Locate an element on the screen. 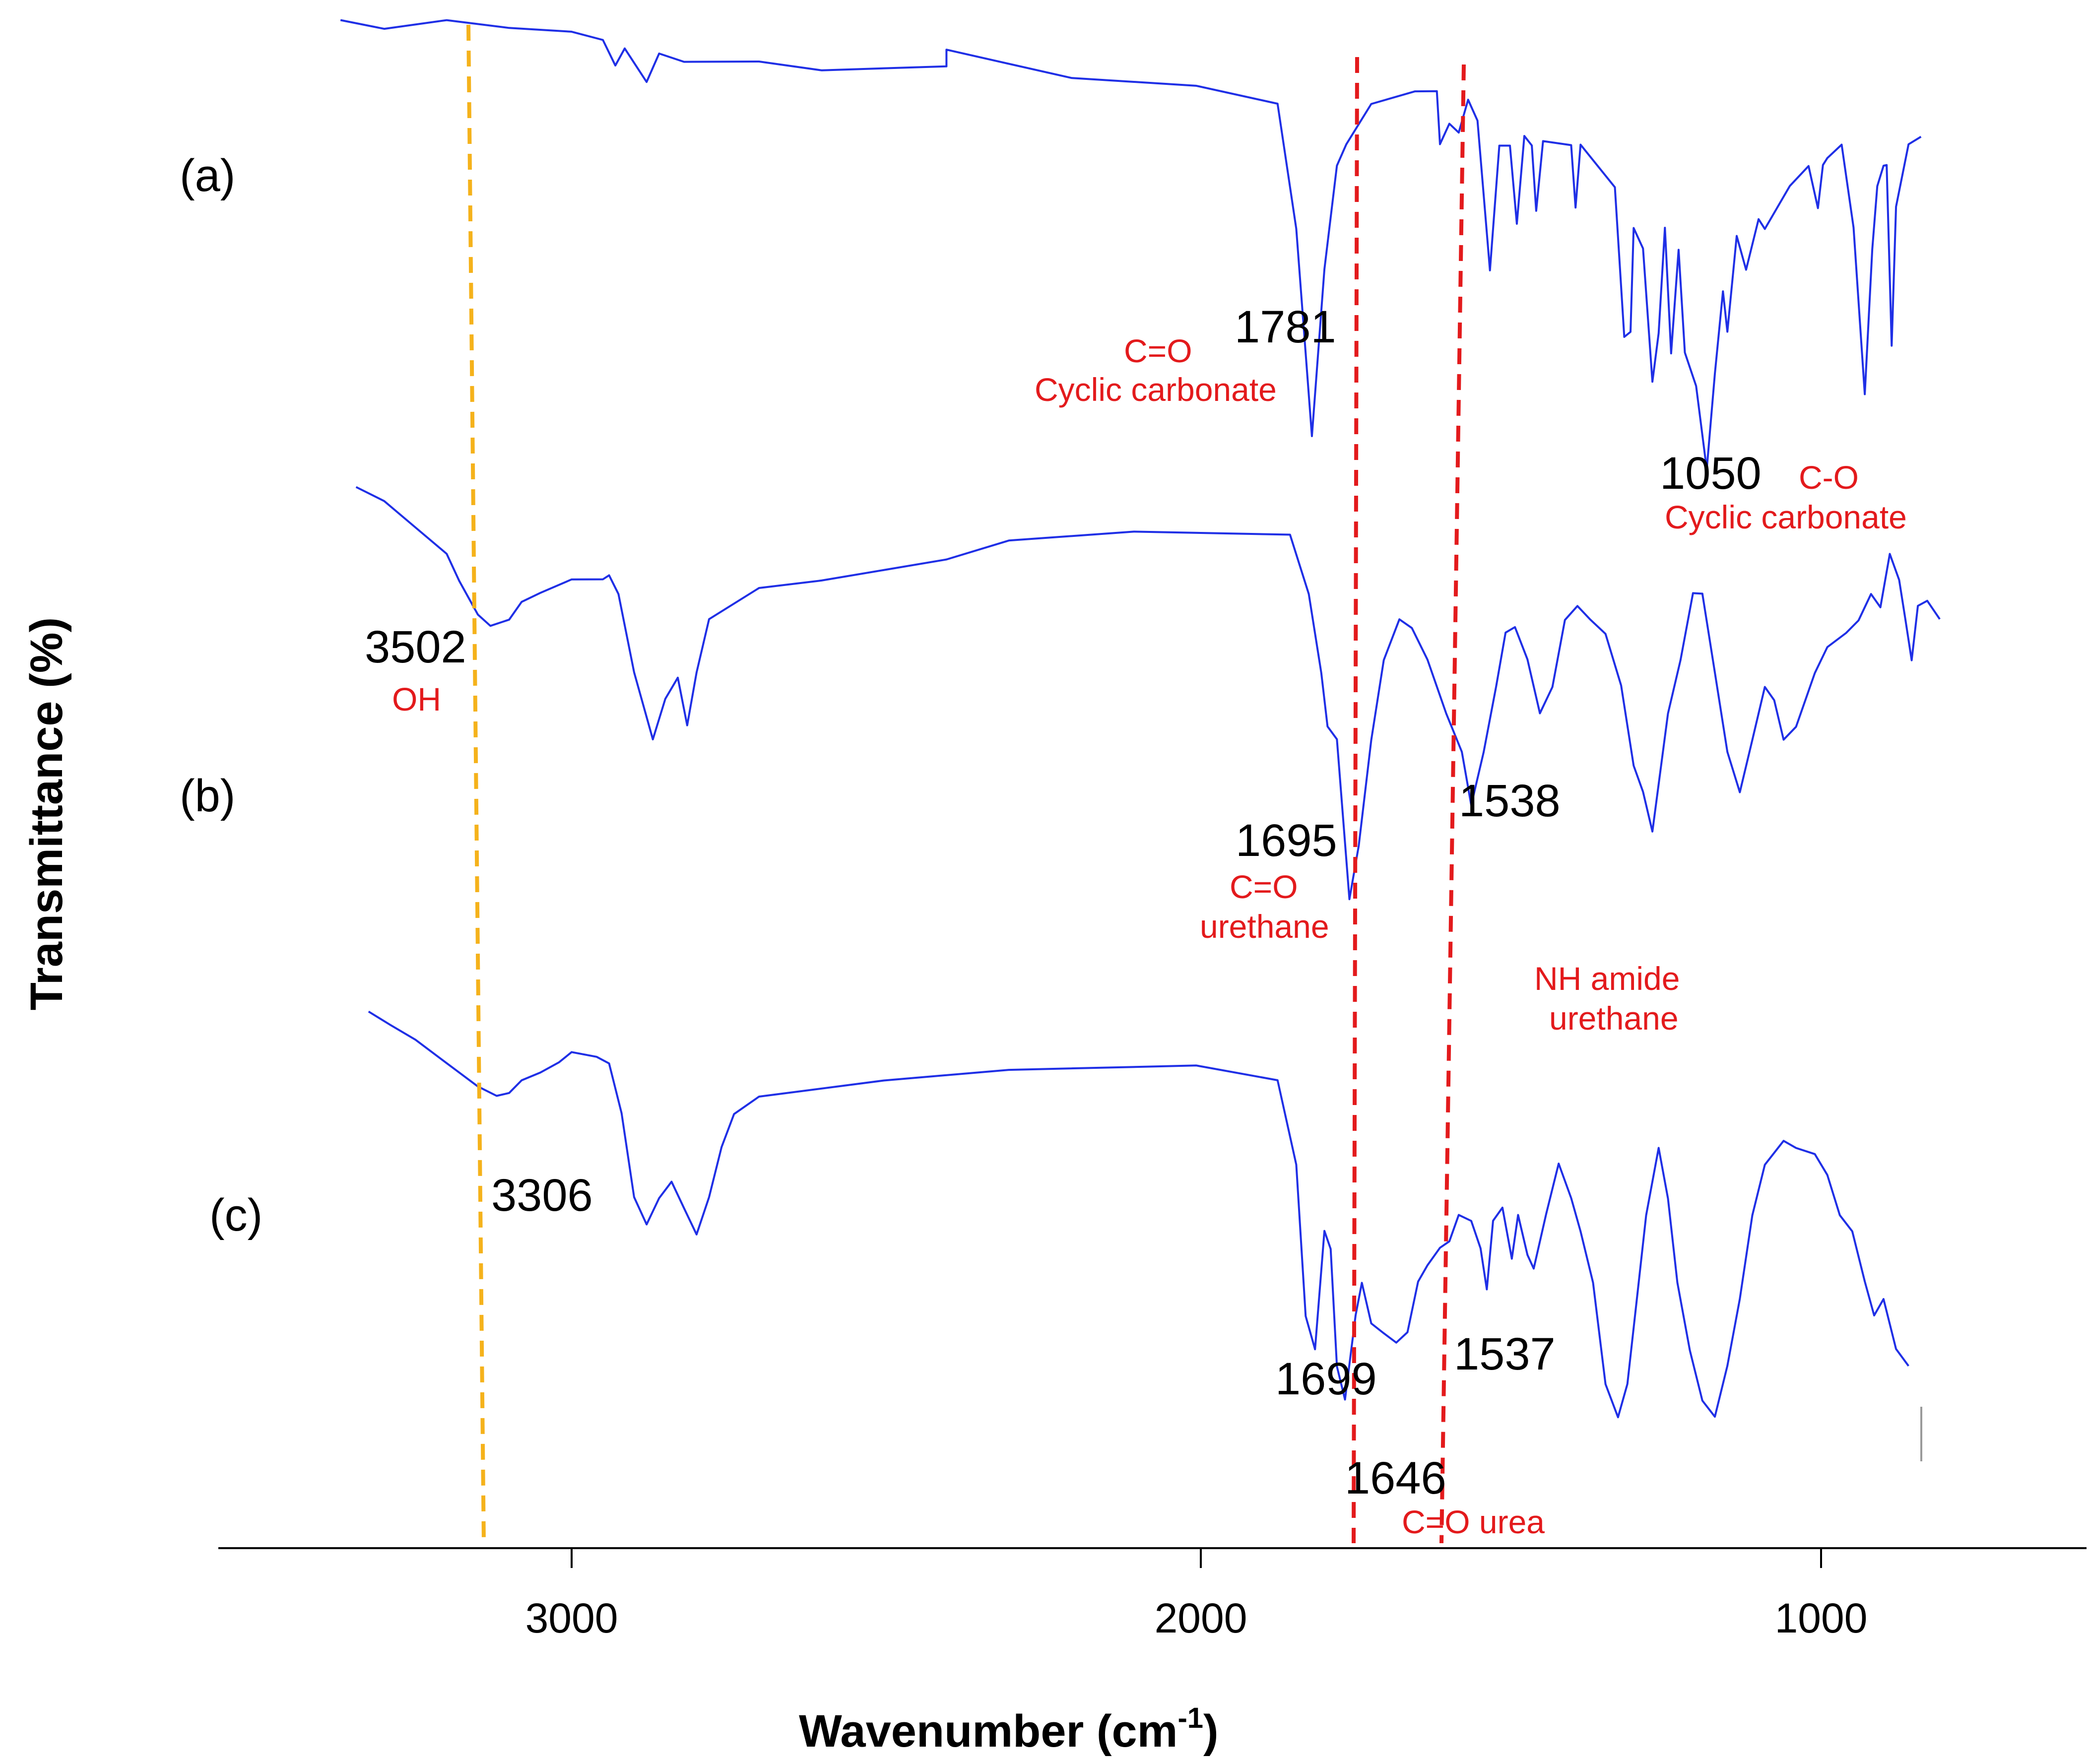 Image resolution: width=2090 pixels, height=1764 pixels. assign-c-o: C-O is located at coordinates (1829, 477).